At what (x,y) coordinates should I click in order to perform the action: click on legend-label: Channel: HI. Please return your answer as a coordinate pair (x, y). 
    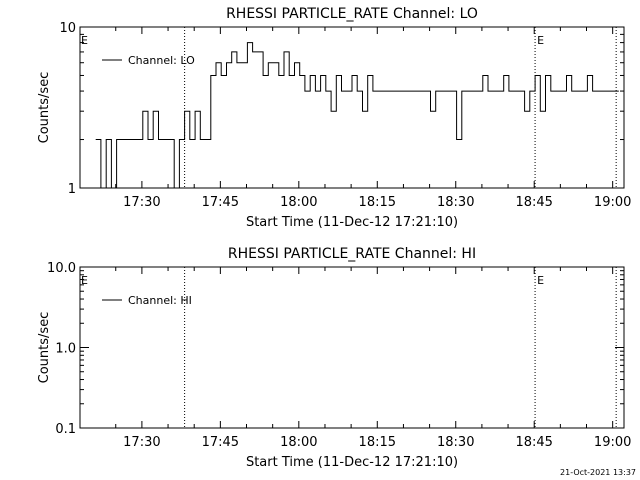
    Looking at the image, I should click on (160, 300).